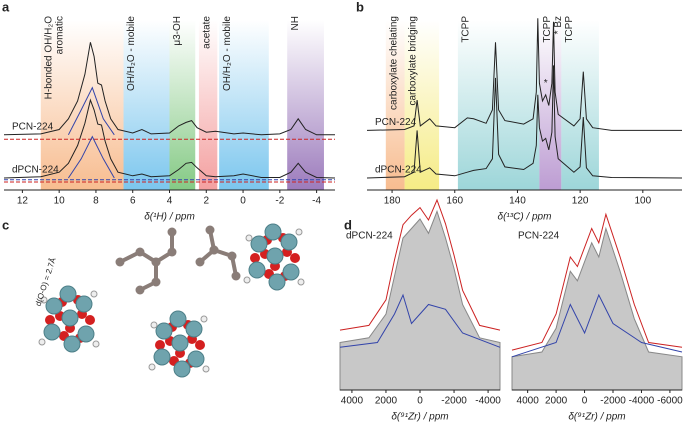 This screenshot has height=428, width=685. What do you see at coordinates (133, 201) in the screenshot?
I see `x-tick-label: 6` at bounding box center [133, 201].